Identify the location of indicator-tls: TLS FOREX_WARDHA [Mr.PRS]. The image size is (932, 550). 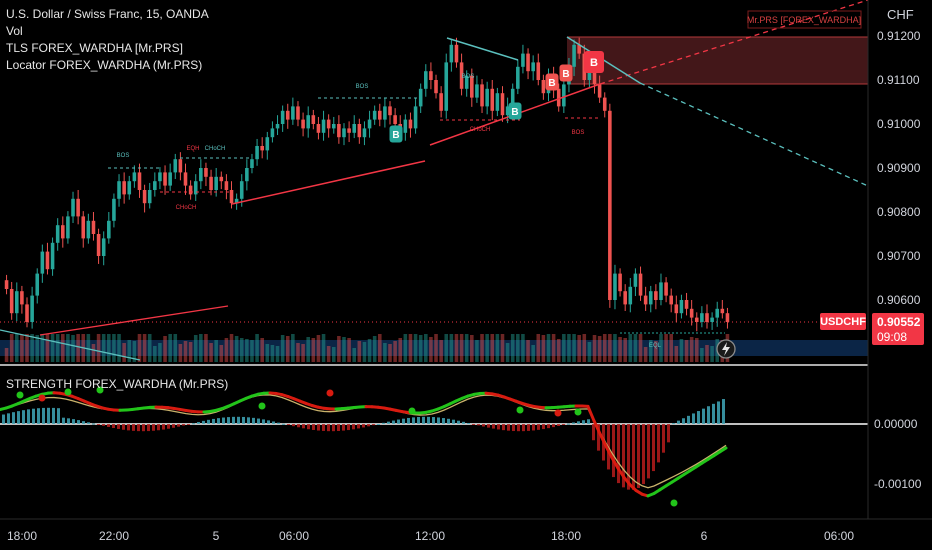
(94, 48).